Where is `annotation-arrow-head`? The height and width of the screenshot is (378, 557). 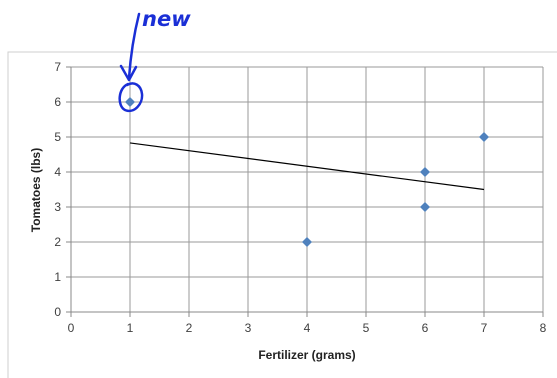
annotation-arrow-head is located at coordinates (128, 73).